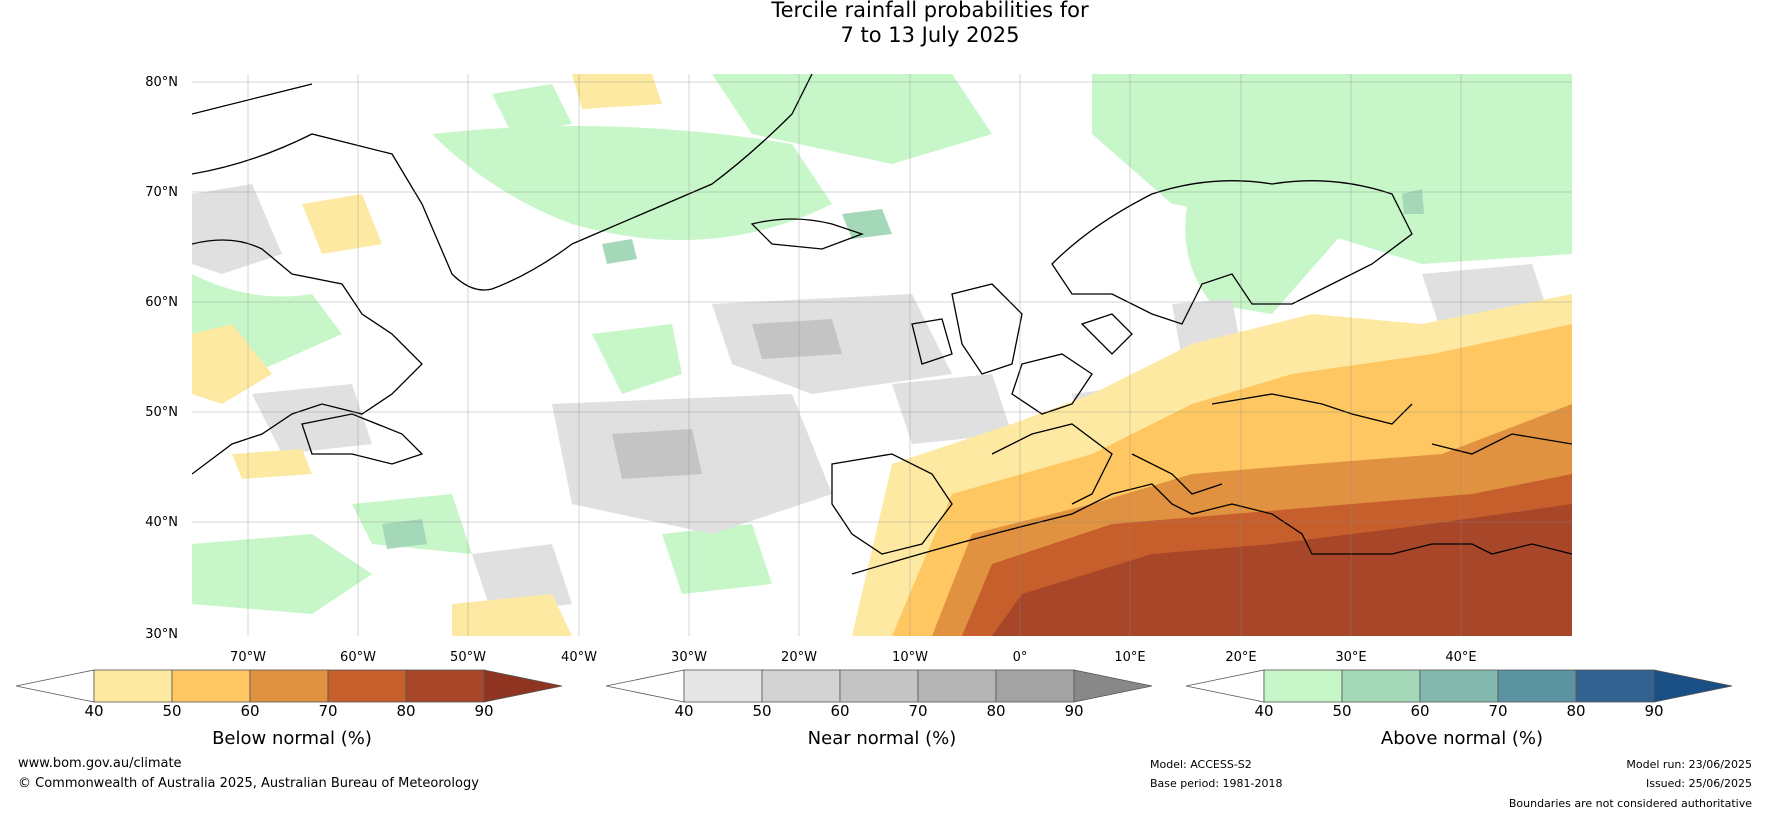 This screenshot has height=816, width=1770. I want to click on lat-label-80n: 80°N, so click(161, 82).